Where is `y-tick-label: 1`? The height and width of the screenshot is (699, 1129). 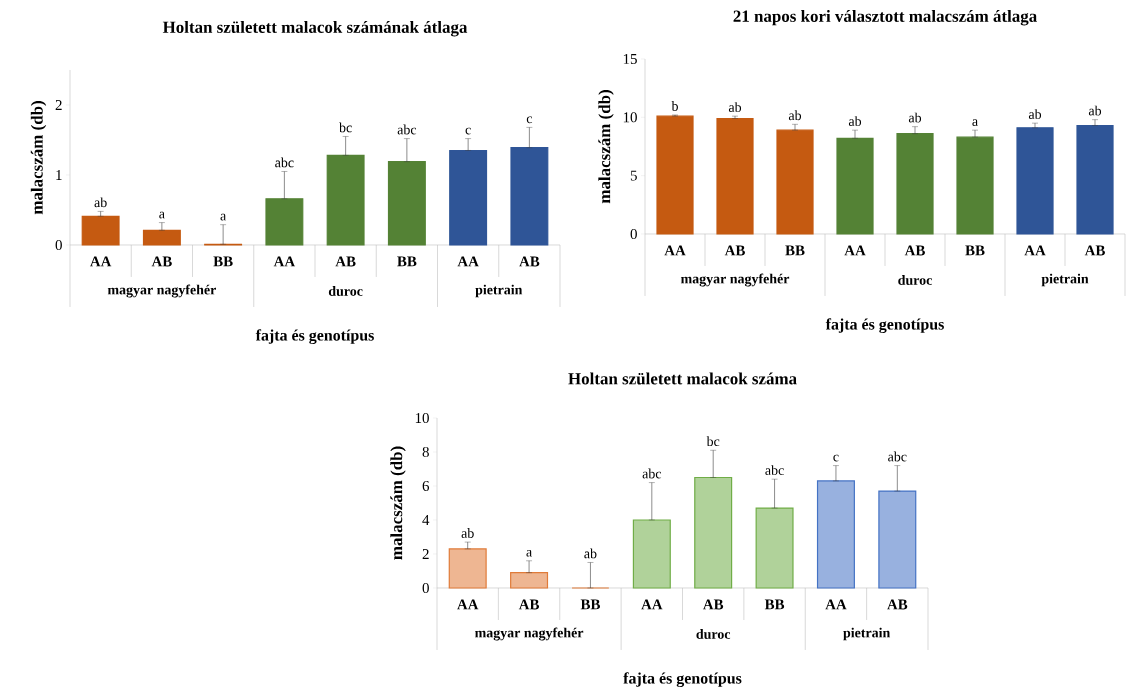
y-tick-label: 1 is located at coordinates (59, 175).